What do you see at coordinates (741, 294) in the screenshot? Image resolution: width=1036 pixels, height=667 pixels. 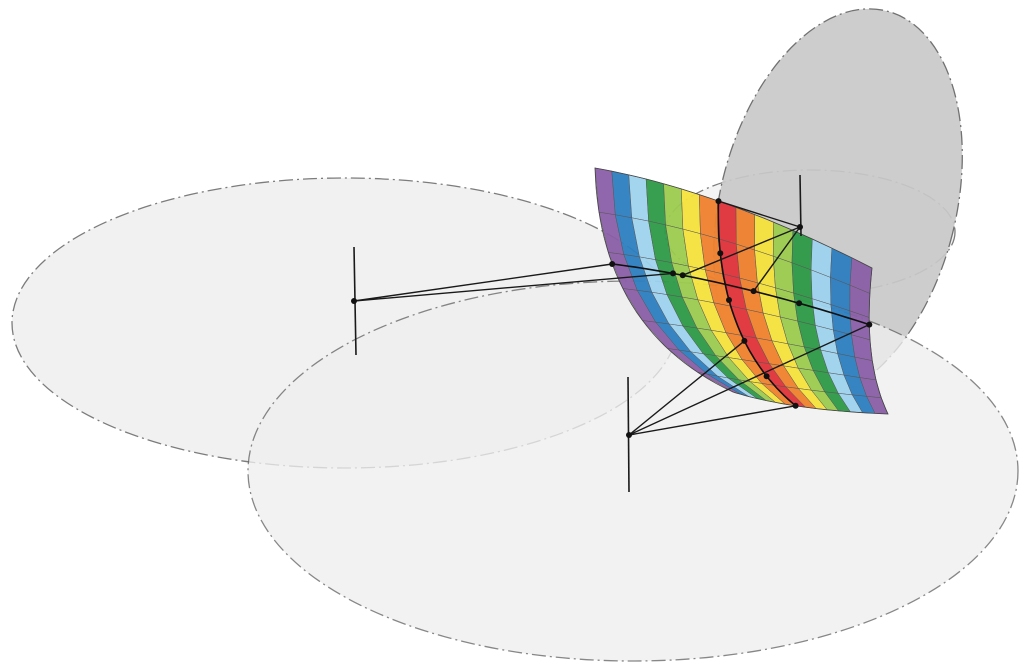 I see `surface-horizontal-curve` at bounding box center [741, 294].